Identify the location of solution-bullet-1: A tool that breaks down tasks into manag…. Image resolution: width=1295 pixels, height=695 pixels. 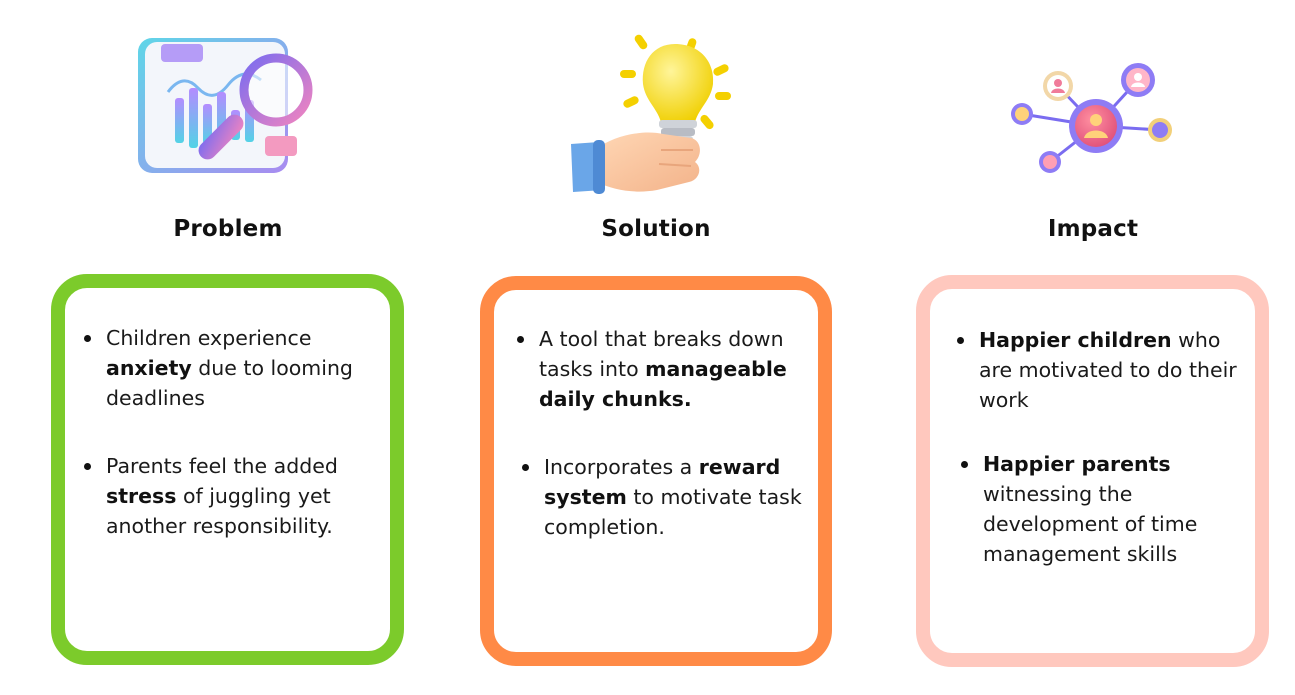
(665, 369).